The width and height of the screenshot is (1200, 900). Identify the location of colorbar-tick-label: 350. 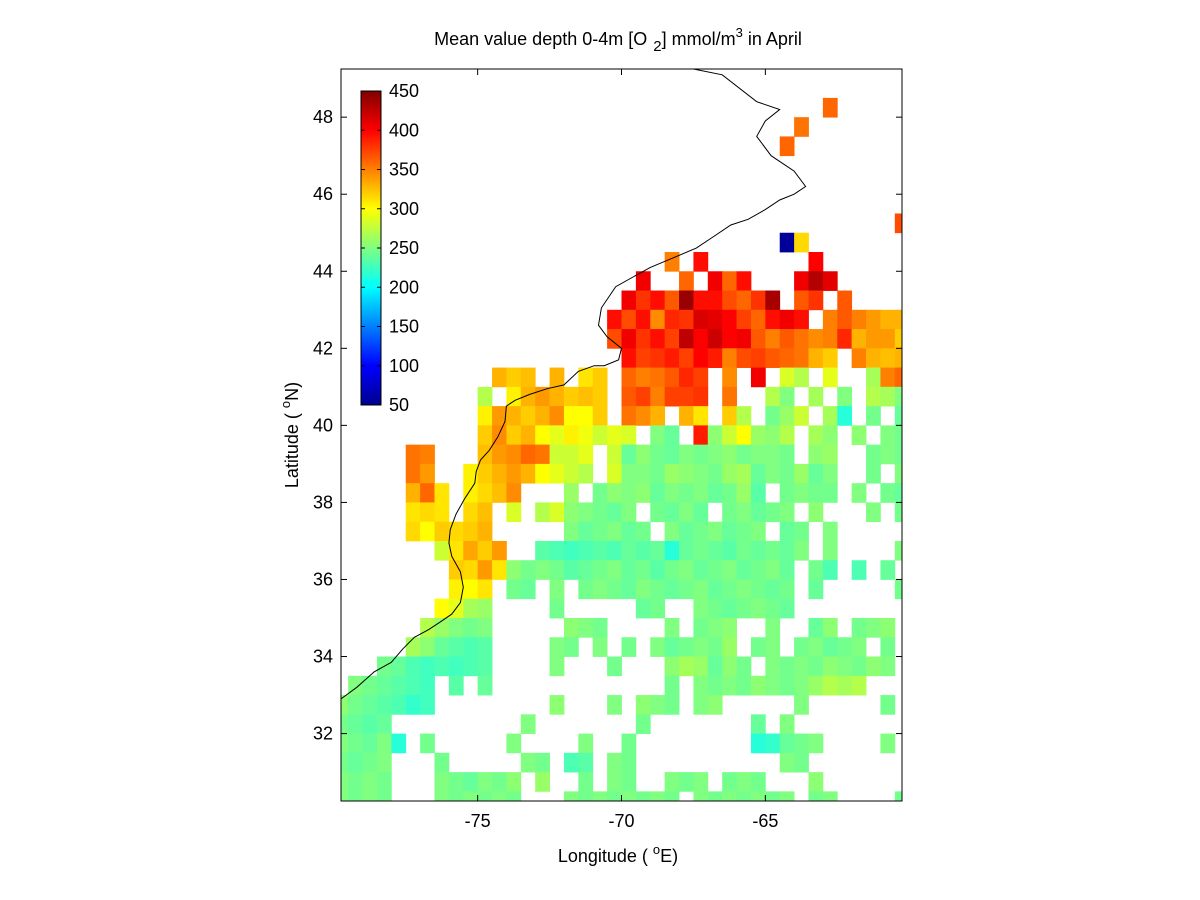
(404, 170).